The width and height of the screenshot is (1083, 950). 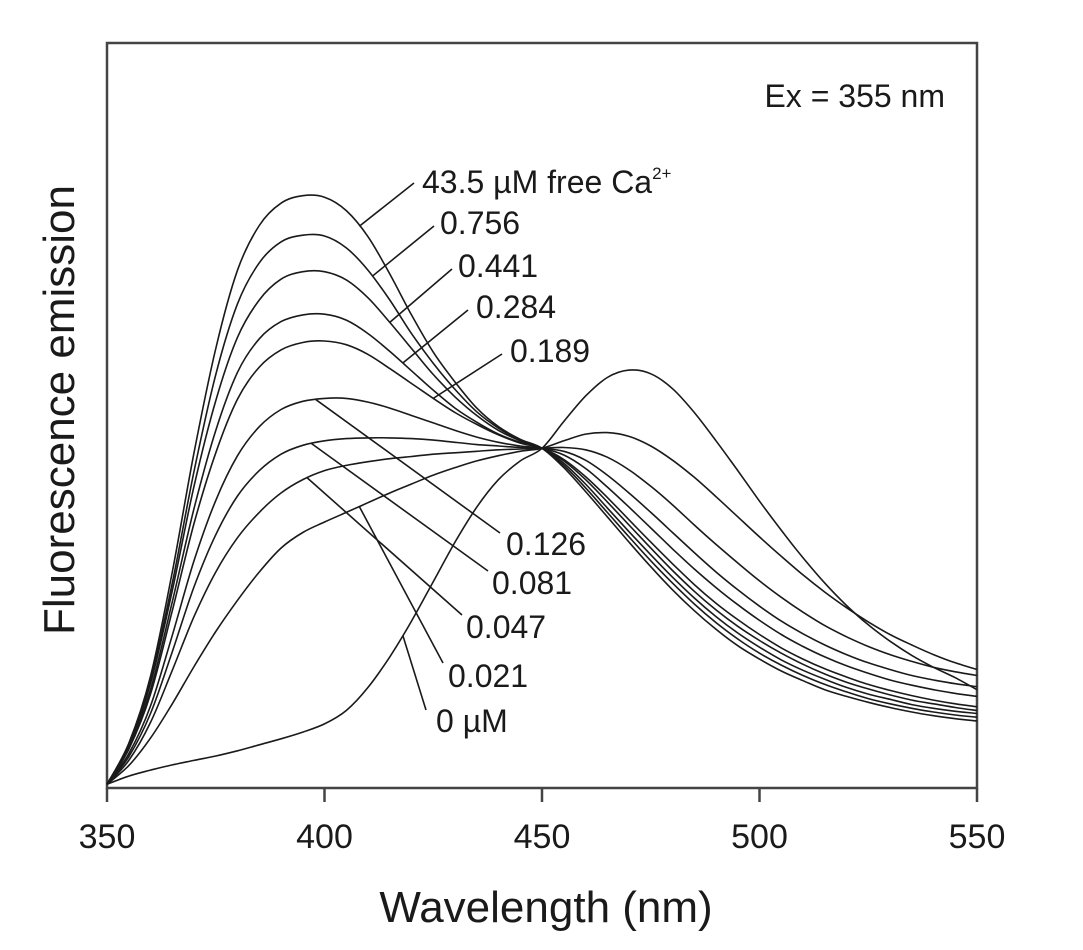 I want to click on series-label-text: 0.047, so click(x=506, y=627).